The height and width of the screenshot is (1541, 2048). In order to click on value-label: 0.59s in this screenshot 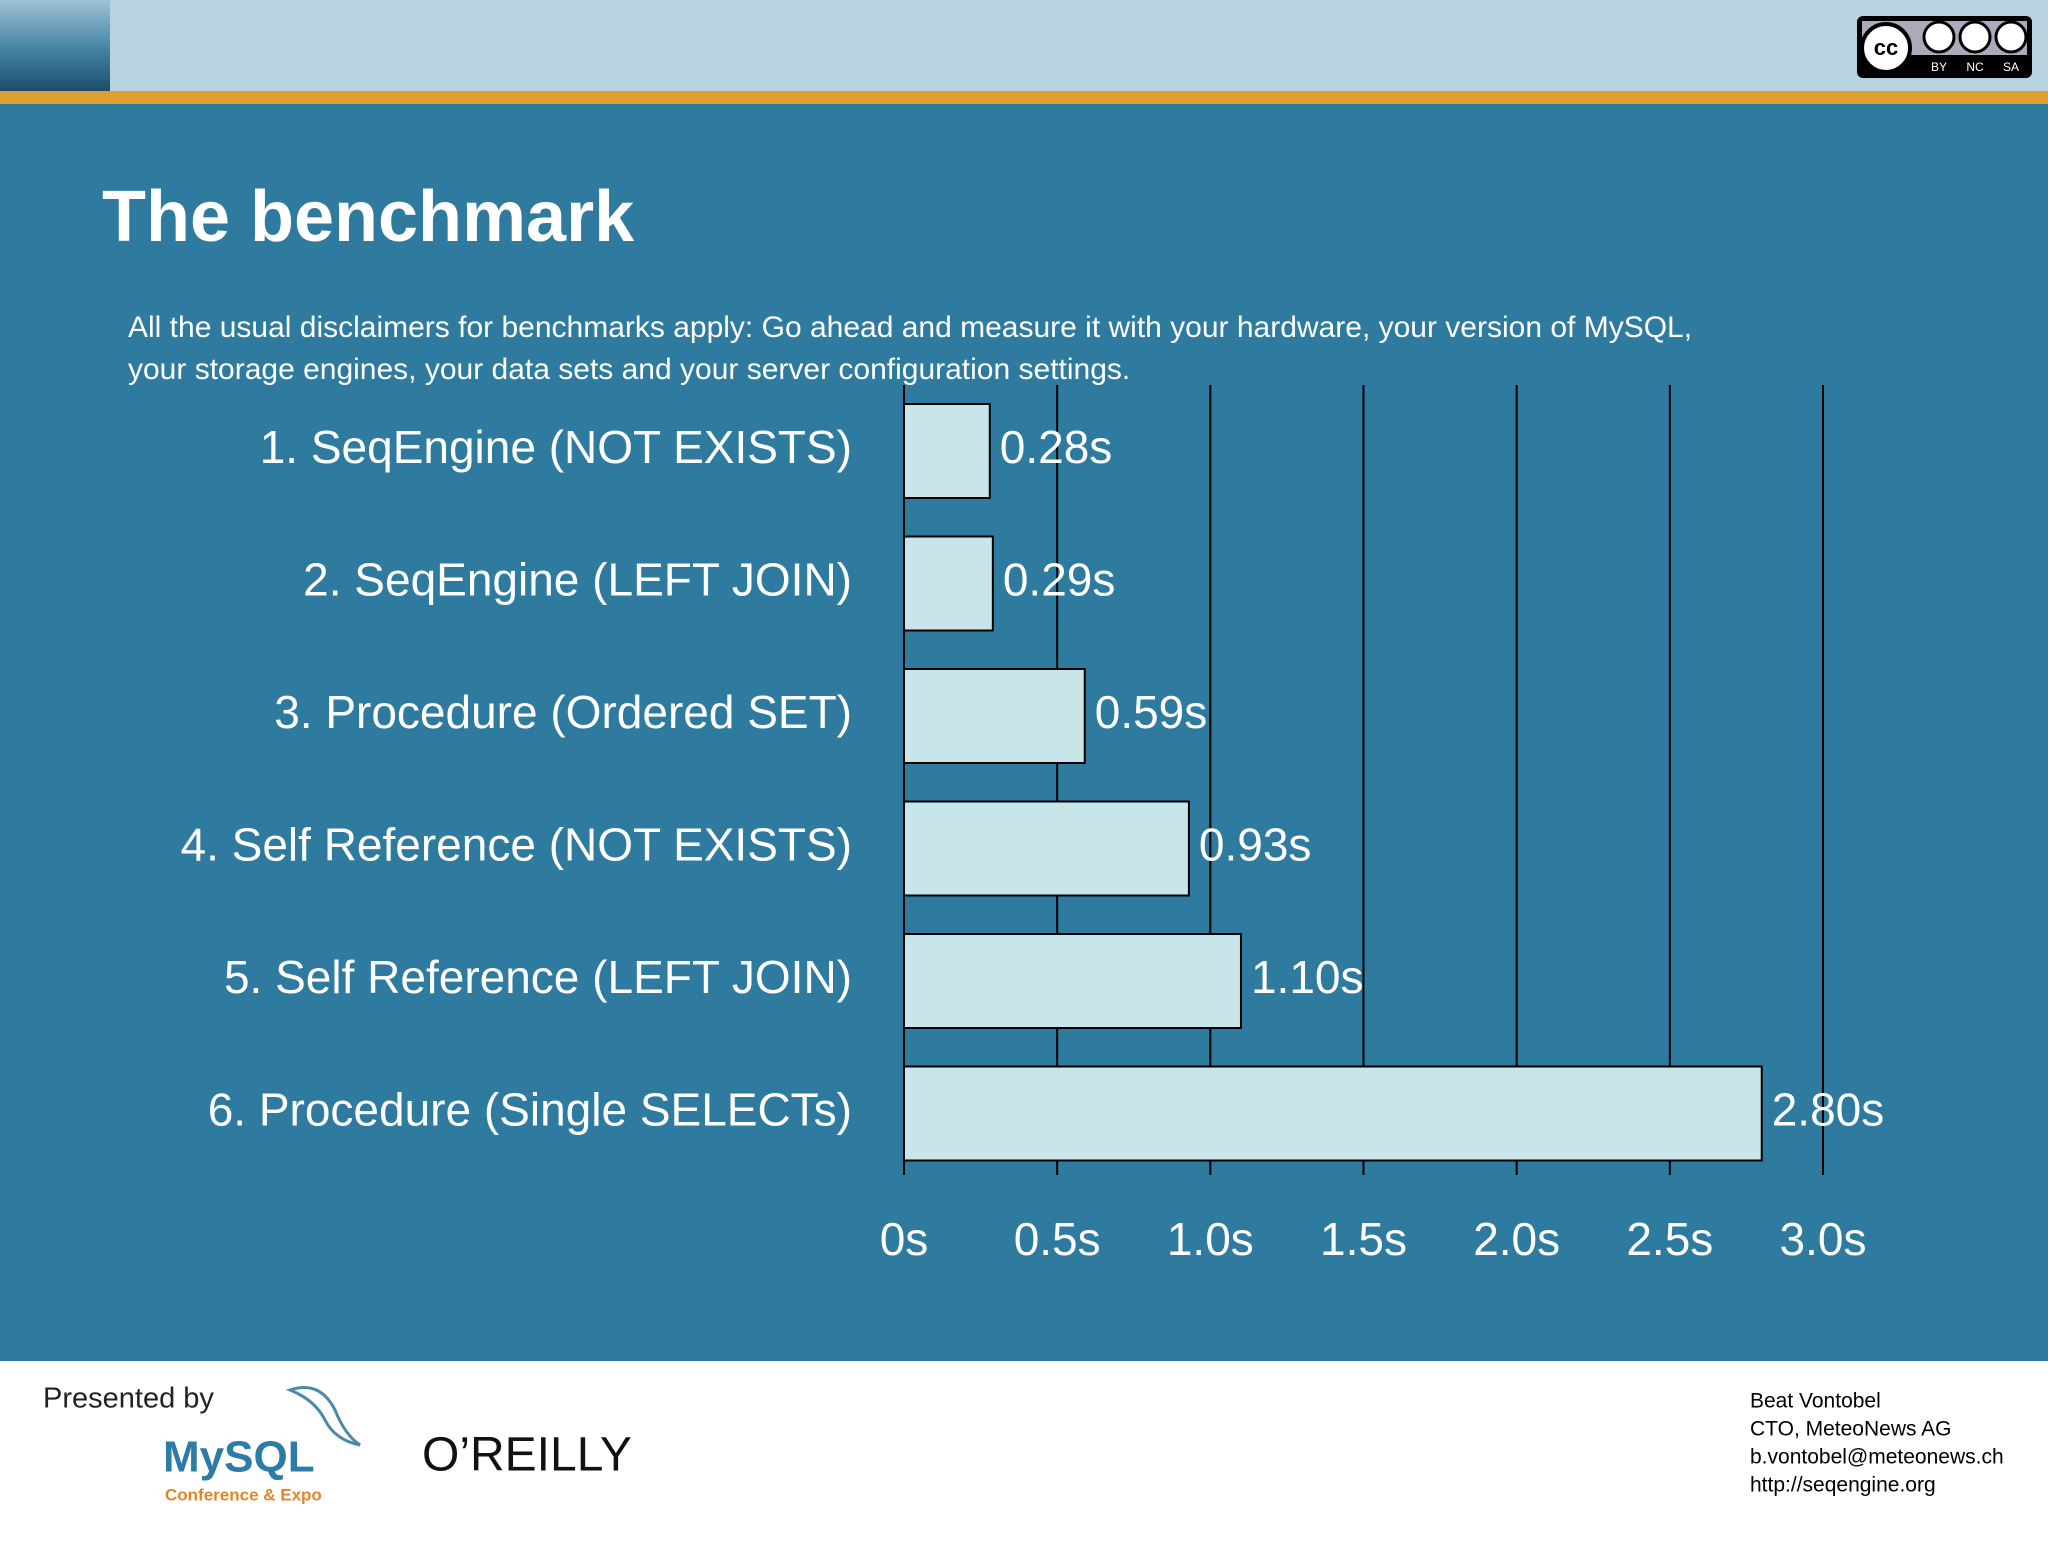, I will do `click(1151, 712)`.